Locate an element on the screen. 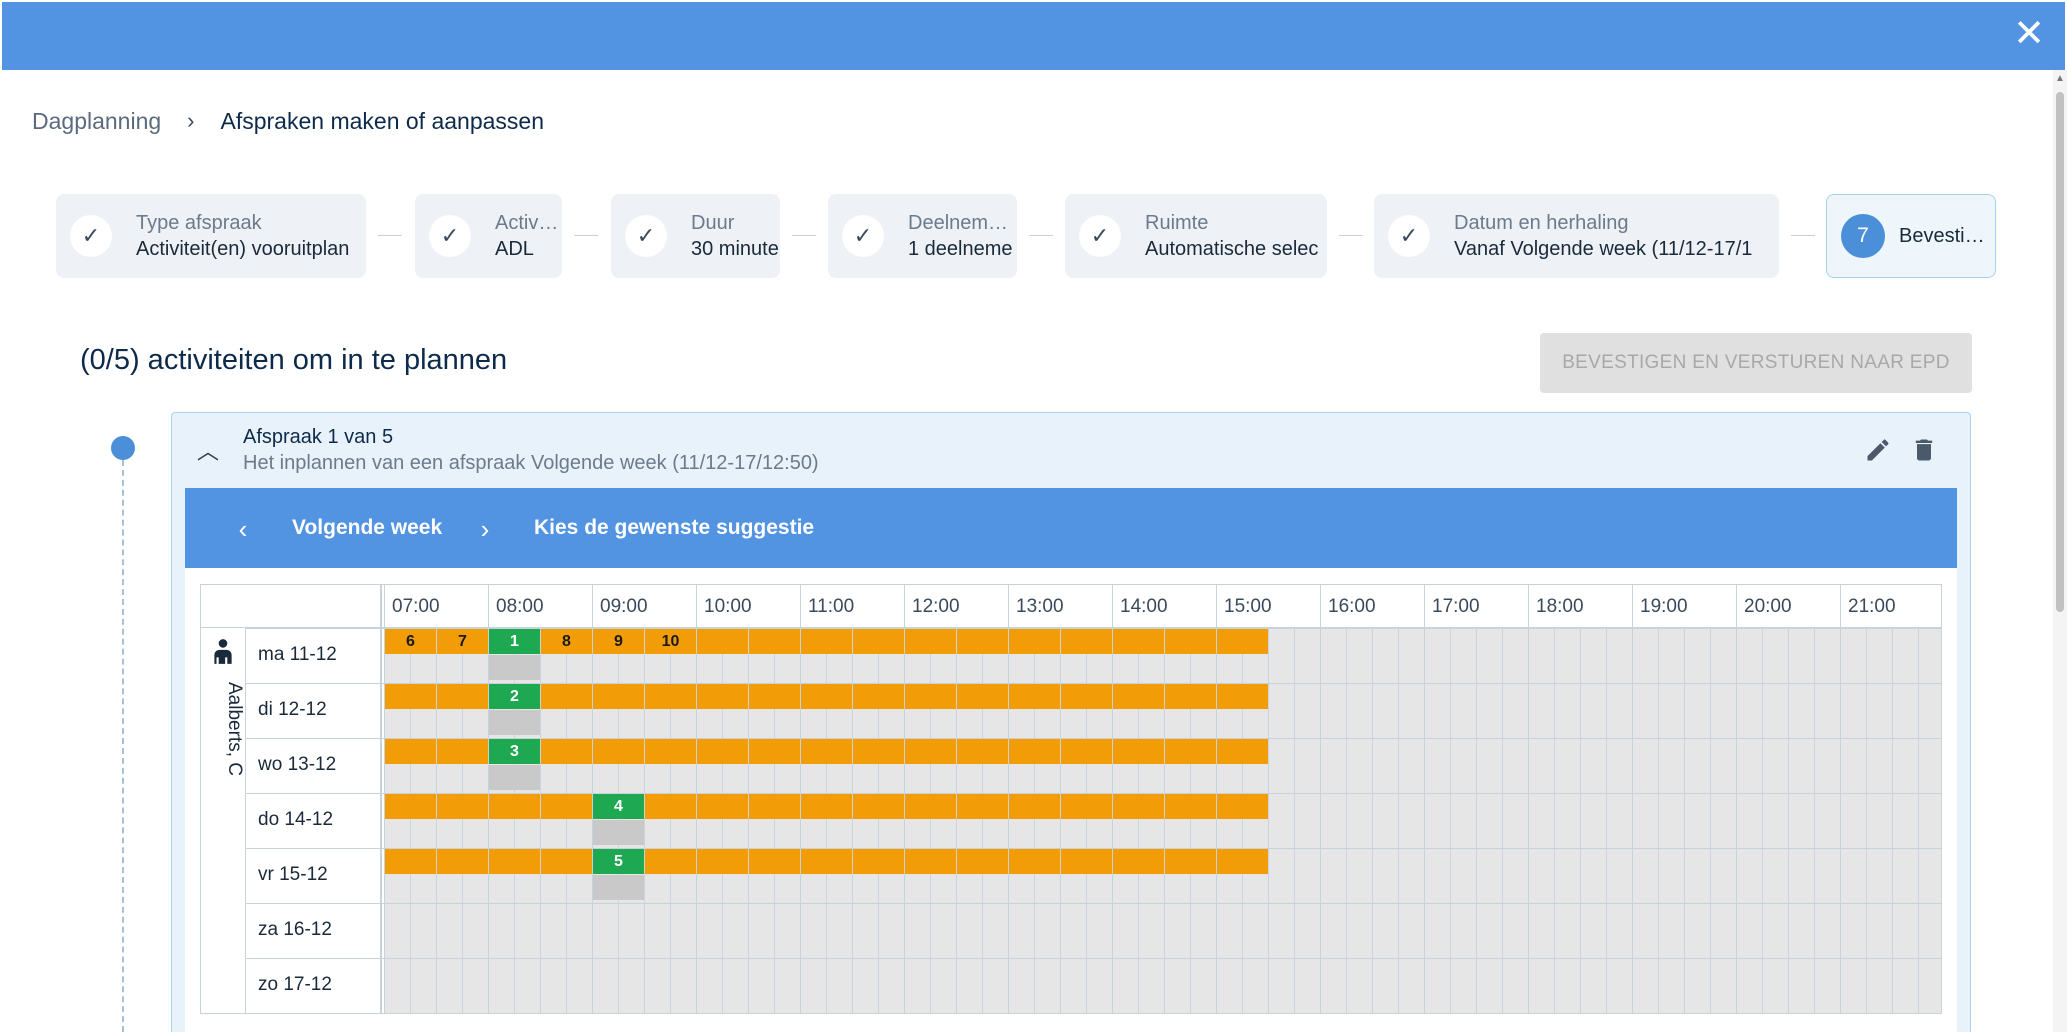 The width and height of the screenshot is (2067, 1032). suggestion-slot: 6 is located at coordinates (410, 641).